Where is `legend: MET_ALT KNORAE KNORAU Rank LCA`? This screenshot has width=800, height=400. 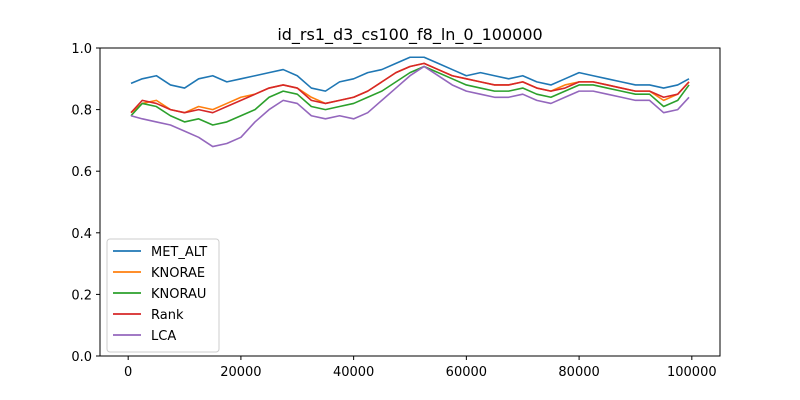 legend: MET_ALT KNORAE KNORAU Rank LCA is located at coordinates (163, 295).